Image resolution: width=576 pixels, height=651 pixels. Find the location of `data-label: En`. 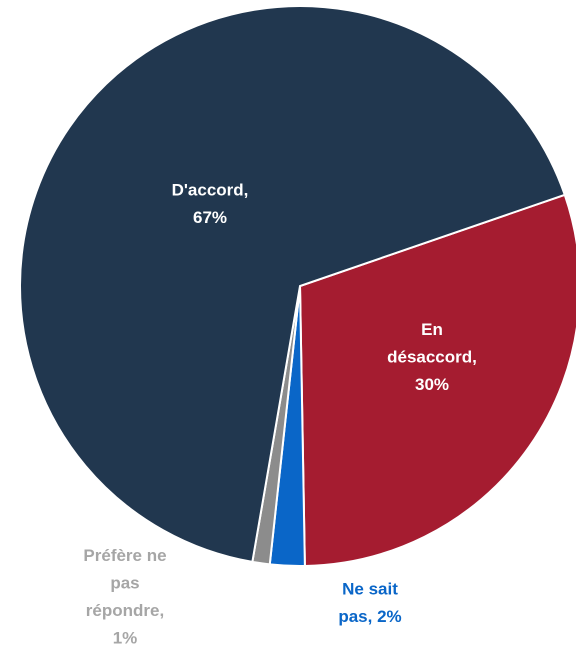

data-label: En is located at coordinates (432, 329).